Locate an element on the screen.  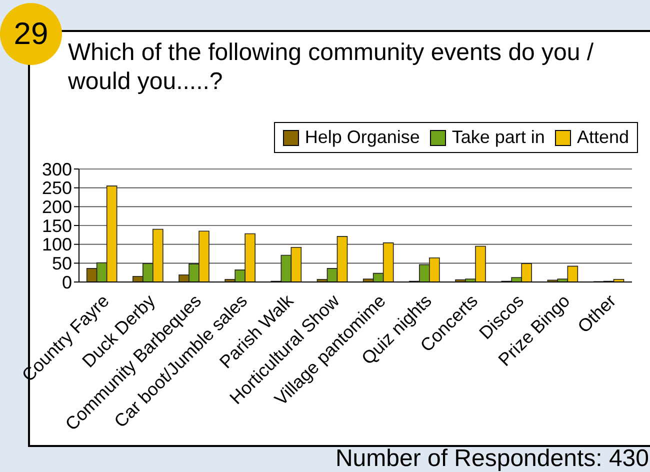
y-tick-label: 200 is located at coordinates (57, 207).